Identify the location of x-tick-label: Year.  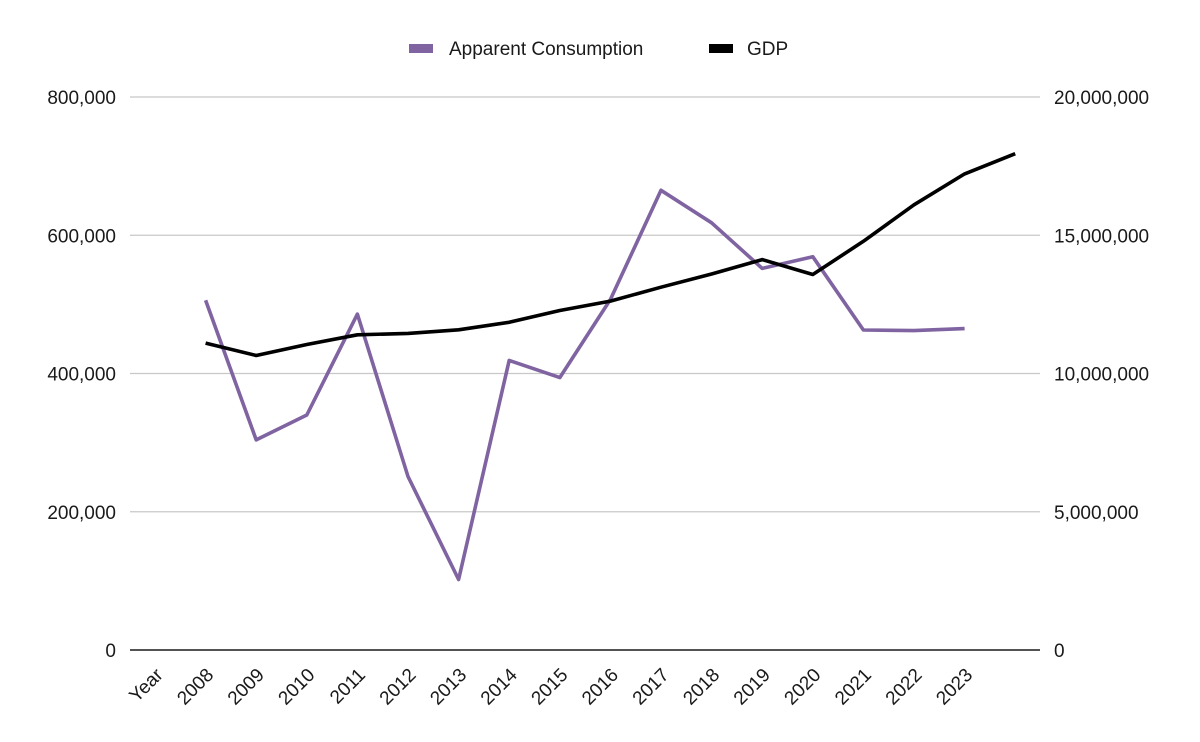
(147, 685).